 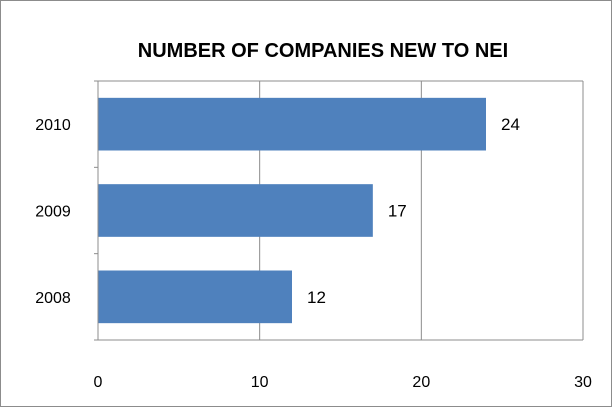 I want to click on x-tick-label-10: 10, so click(x=260, y=382).